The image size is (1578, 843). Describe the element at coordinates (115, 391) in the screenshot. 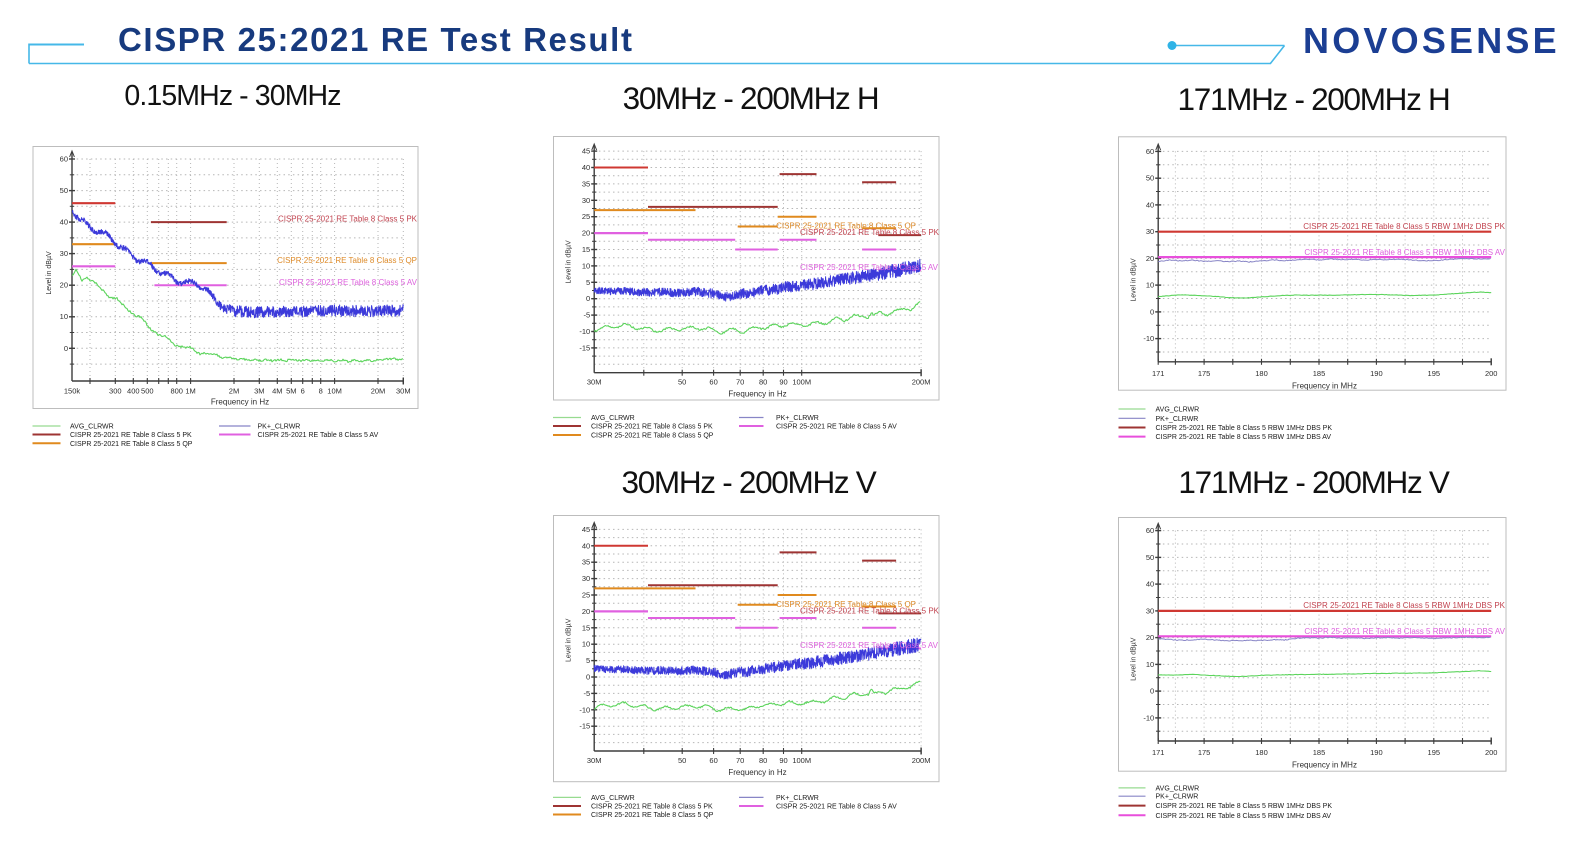

I see `svg-text: 300` at that location.